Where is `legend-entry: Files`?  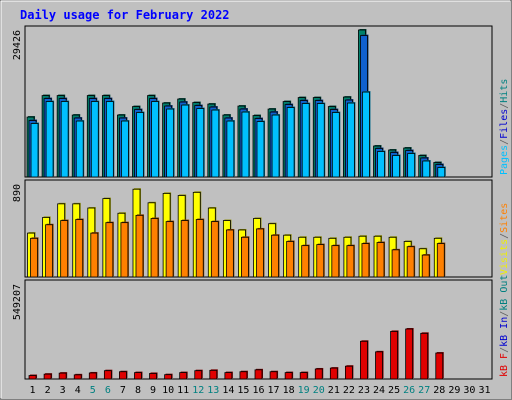
legend-entry: Files is located at coordinates (504, 124).